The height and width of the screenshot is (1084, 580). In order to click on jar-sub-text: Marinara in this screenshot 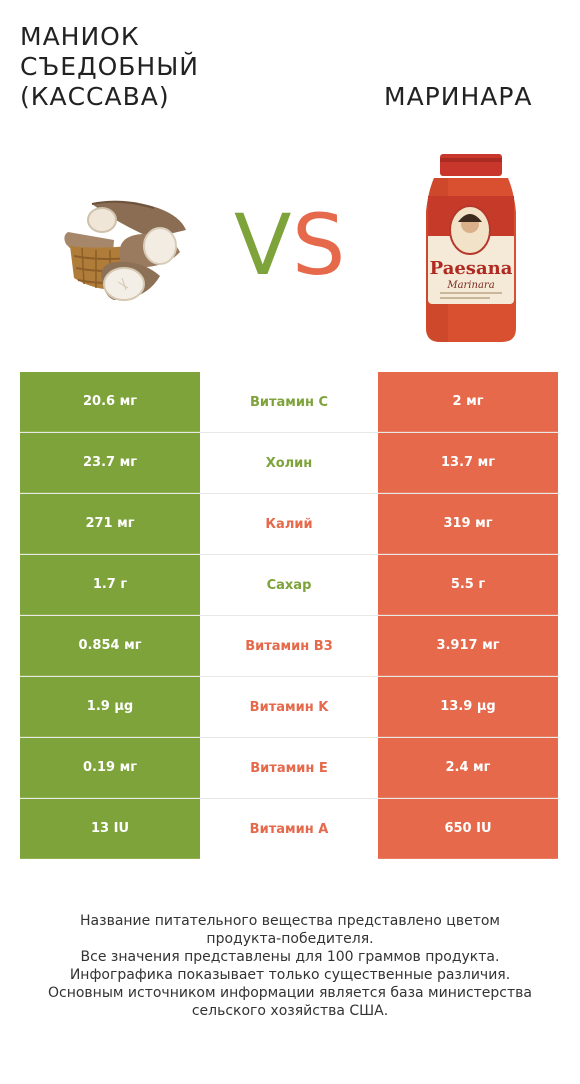, I will do `click(470, 285)`.